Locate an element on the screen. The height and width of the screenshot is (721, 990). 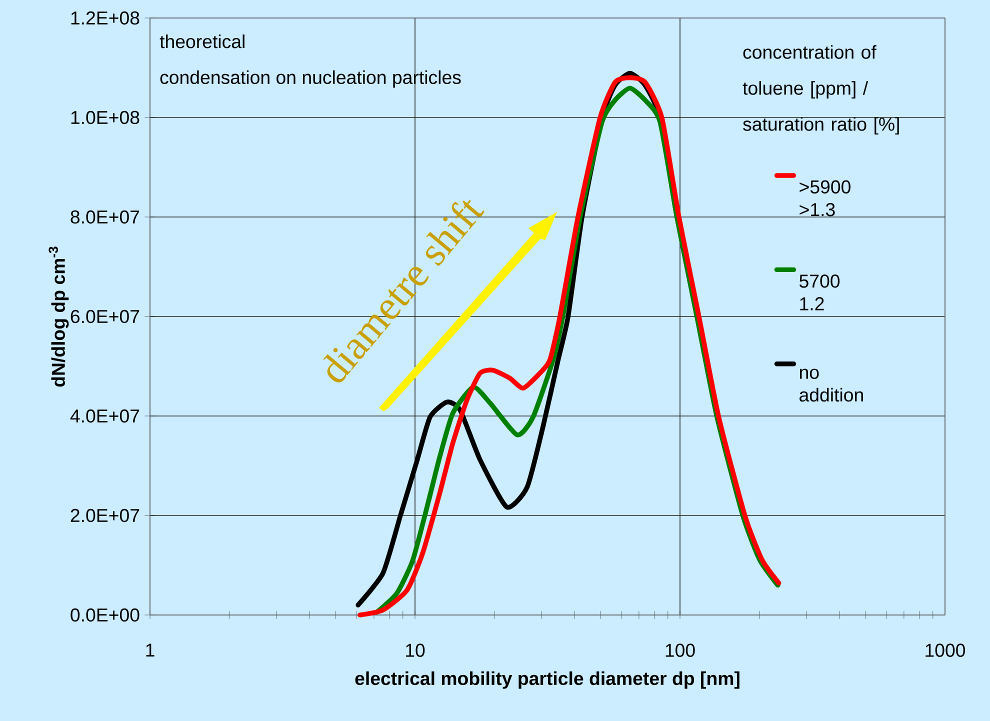
y-tick-label: 1.0E+08 is located at coordinates (105, 117).